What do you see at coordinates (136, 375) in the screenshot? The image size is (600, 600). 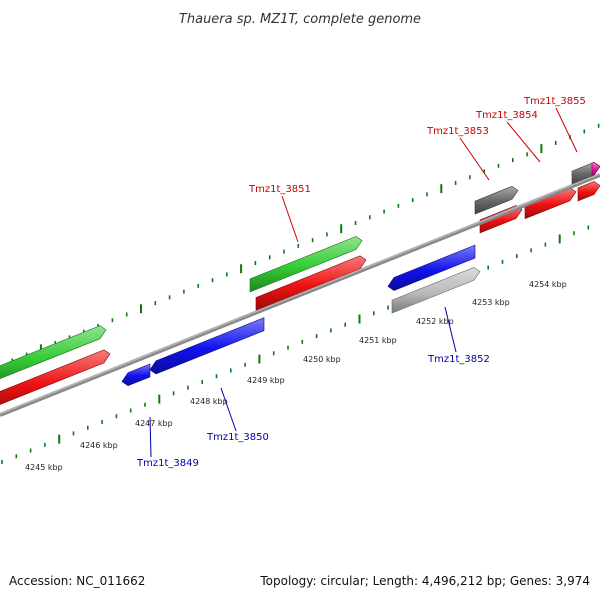 I see `gene-reverse-small` at bounding box center [136, 375].